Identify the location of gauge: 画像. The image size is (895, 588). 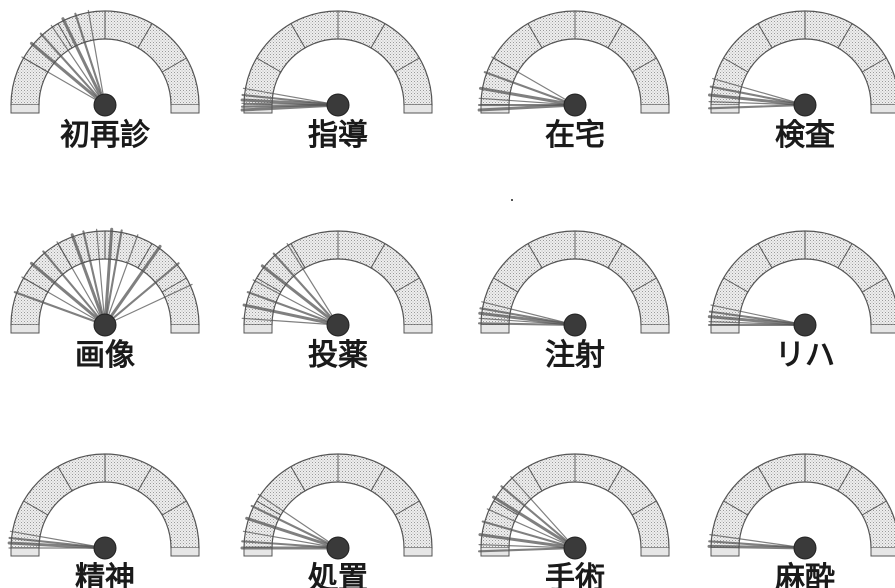
(105, 300).